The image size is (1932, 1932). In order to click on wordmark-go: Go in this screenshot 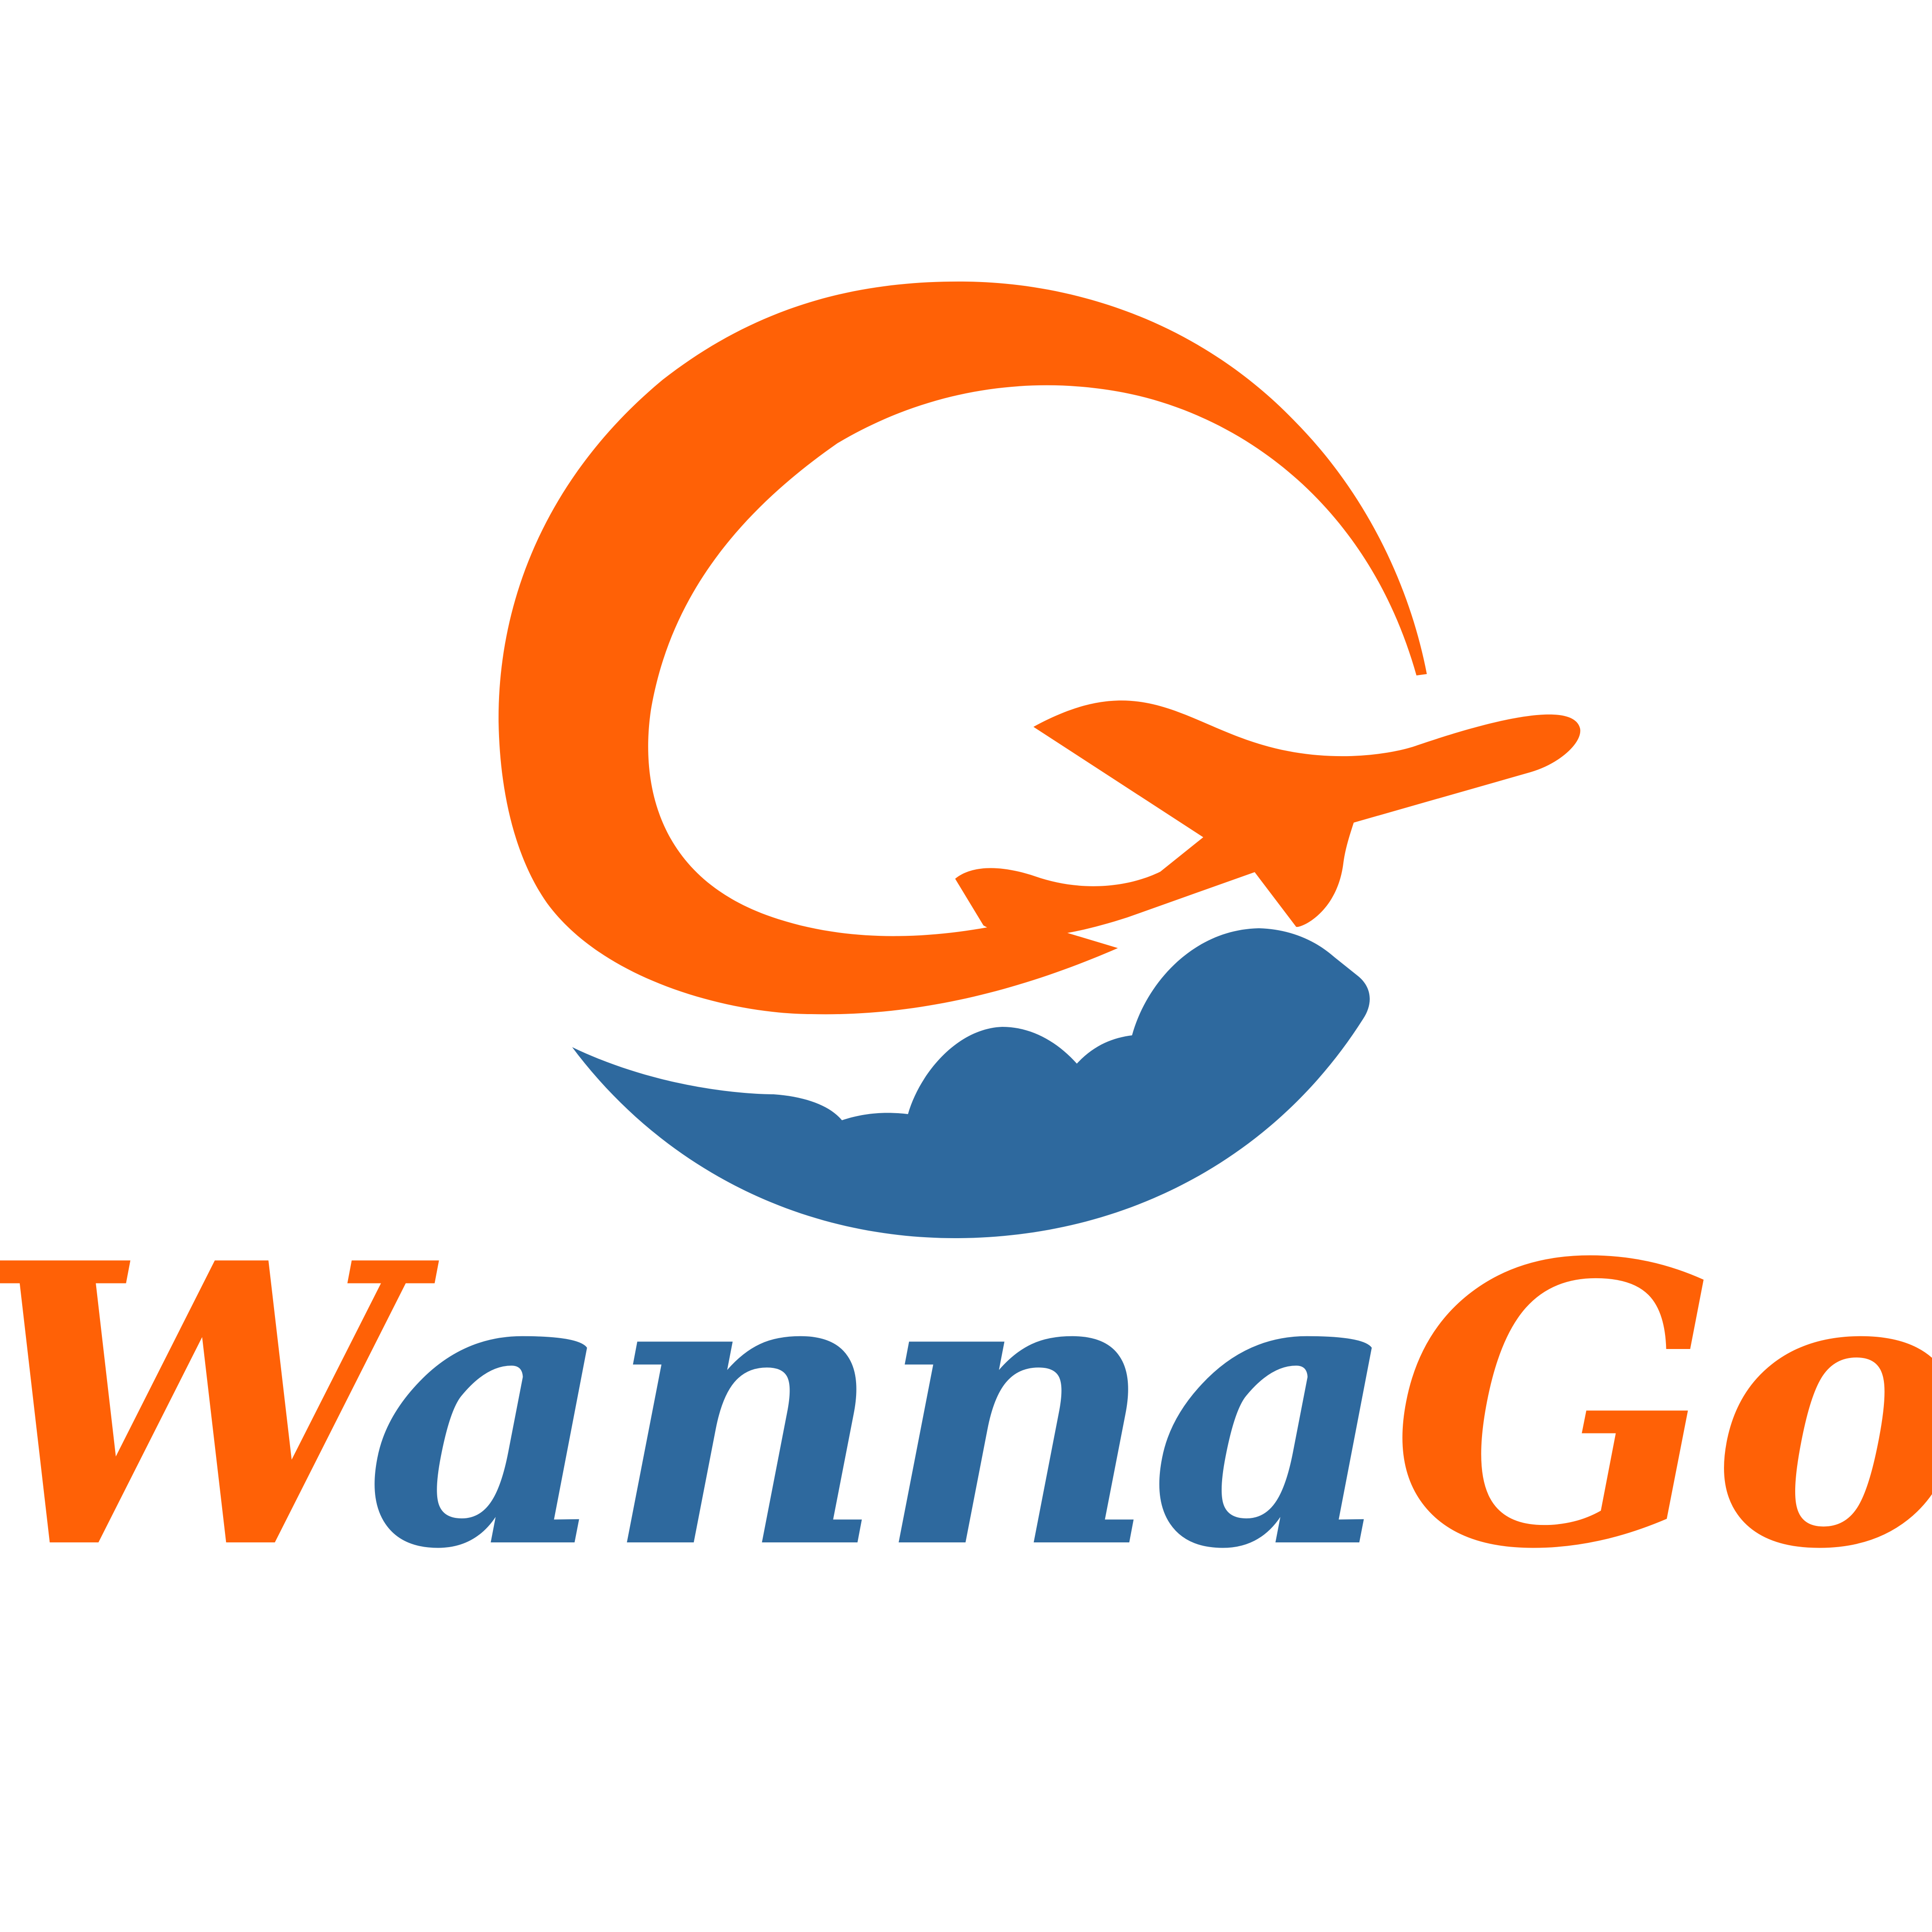, I will do `click(1661, 1407)`.